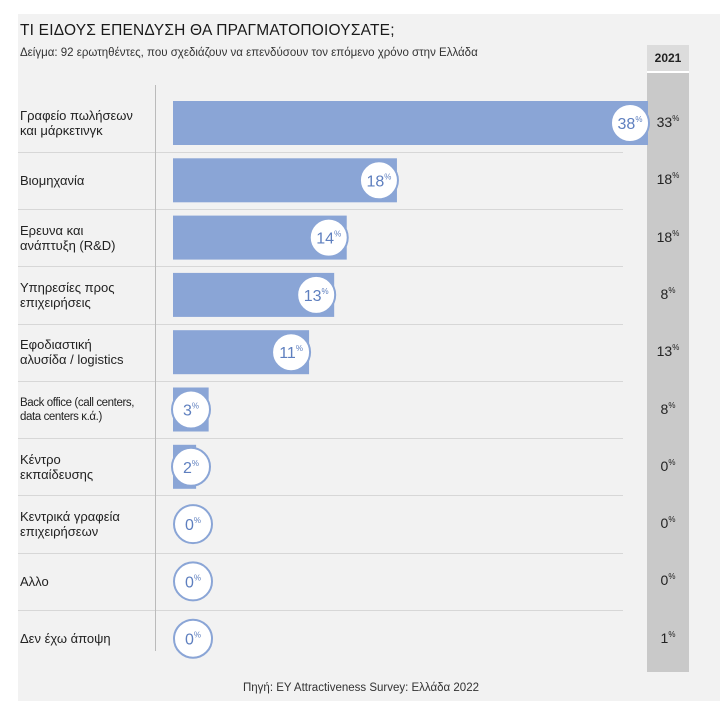  I want to click on bar-value-label: 2%, so click(191, 468).